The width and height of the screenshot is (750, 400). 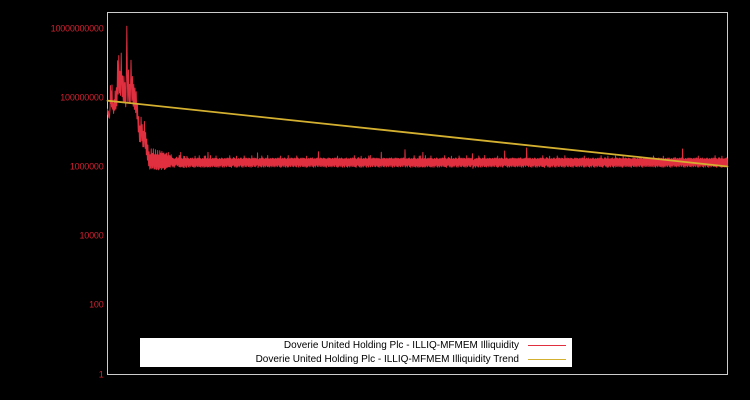 What do you see at coordinates (101, 374) in the screenshot?
I see `y-axis-tick-label: 1` at bounding box center [101, 374].